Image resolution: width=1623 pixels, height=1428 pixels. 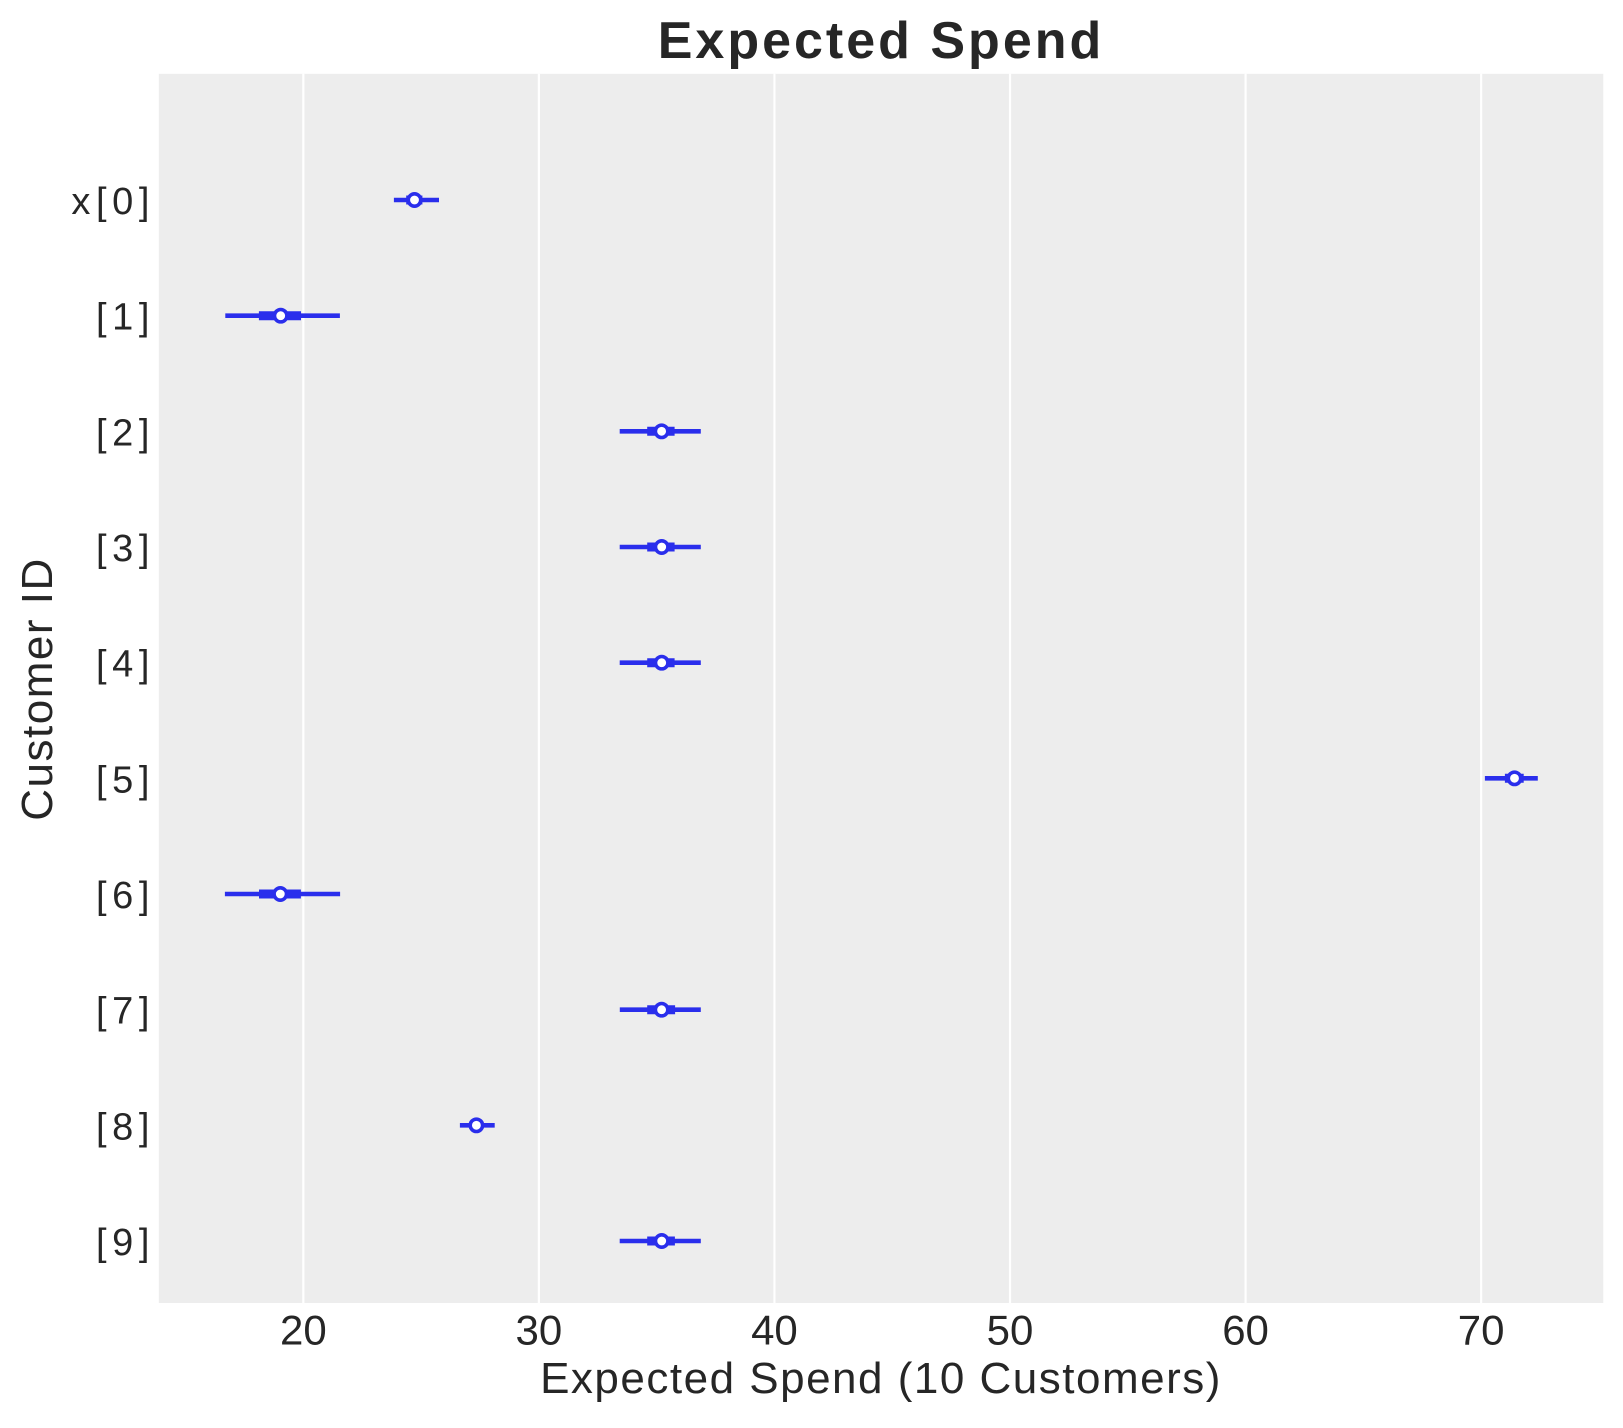 What do you see at coordinates (125, 1012) in the screenshot?
I see `svg-text: [7]` at bounding box center [125, 1012].